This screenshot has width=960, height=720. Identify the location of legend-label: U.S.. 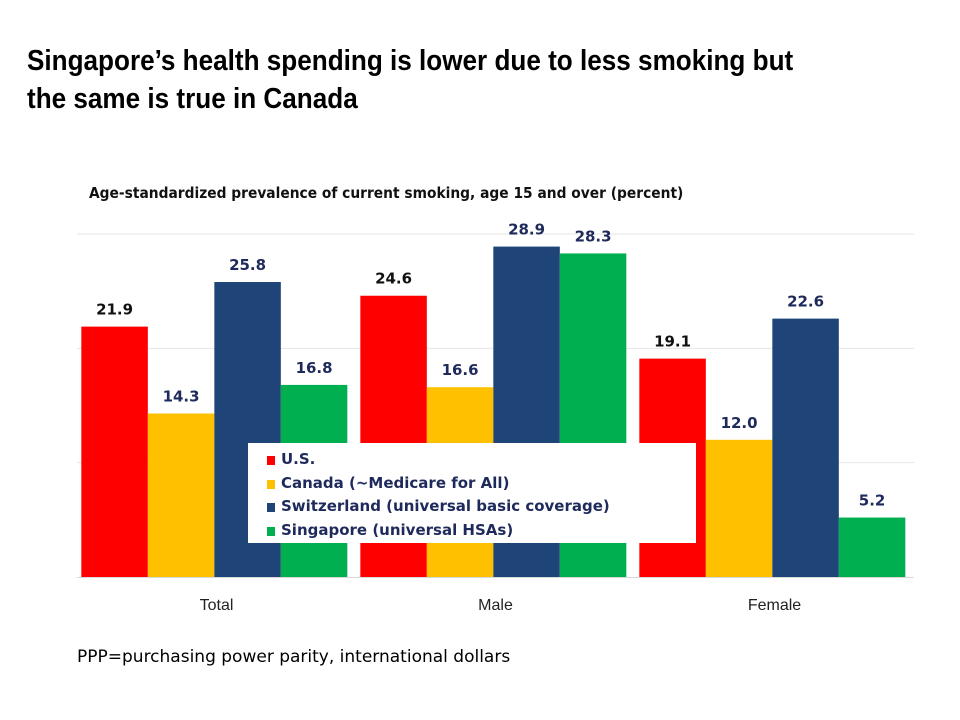
(298, 459).